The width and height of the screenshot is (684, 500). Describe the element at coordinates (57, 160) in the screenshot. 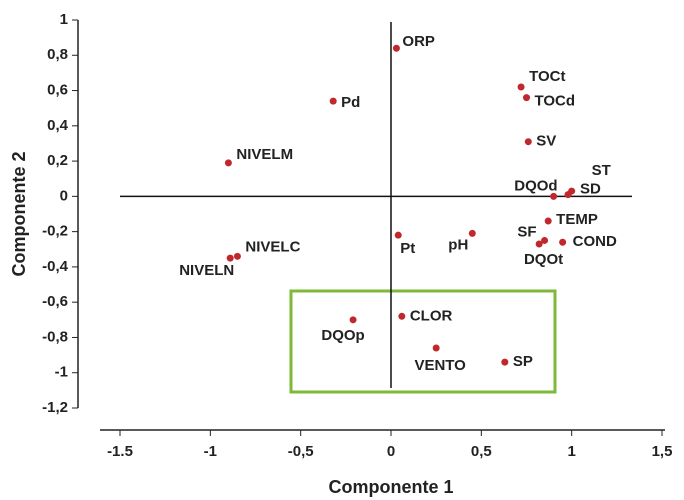

I see `y-tick-label: 0,2` at that location.